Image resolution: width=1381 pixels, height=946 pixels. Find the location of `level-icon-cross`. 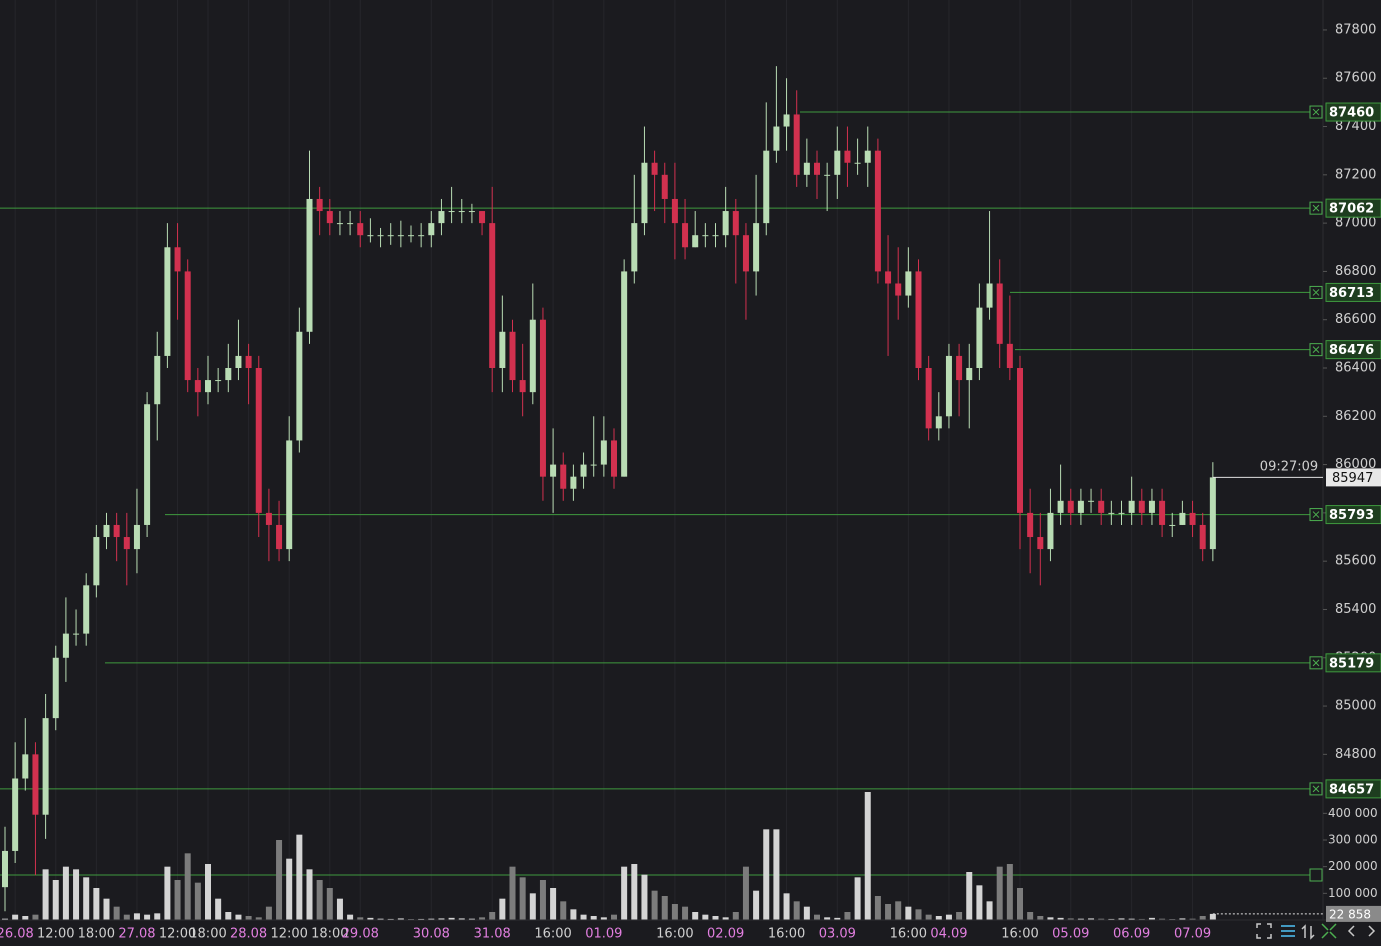

level-icon-cross is located at coordinates (1316, 663).